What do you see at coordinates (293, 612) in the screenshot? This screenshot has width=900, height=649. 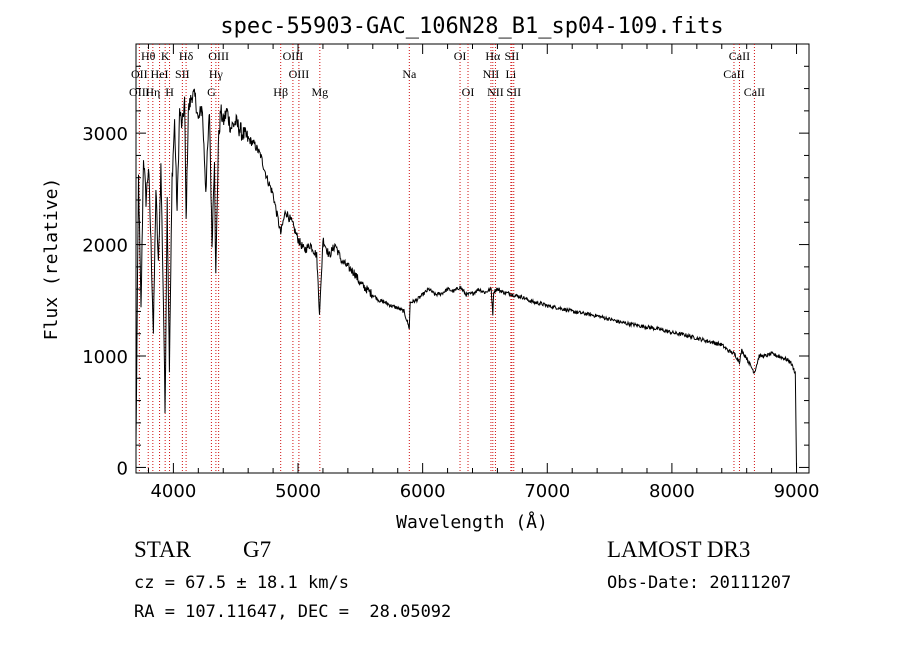 I see `coordinates: RA = 107.11647, DEC = 28.05092` at bounding box center [293, 612].